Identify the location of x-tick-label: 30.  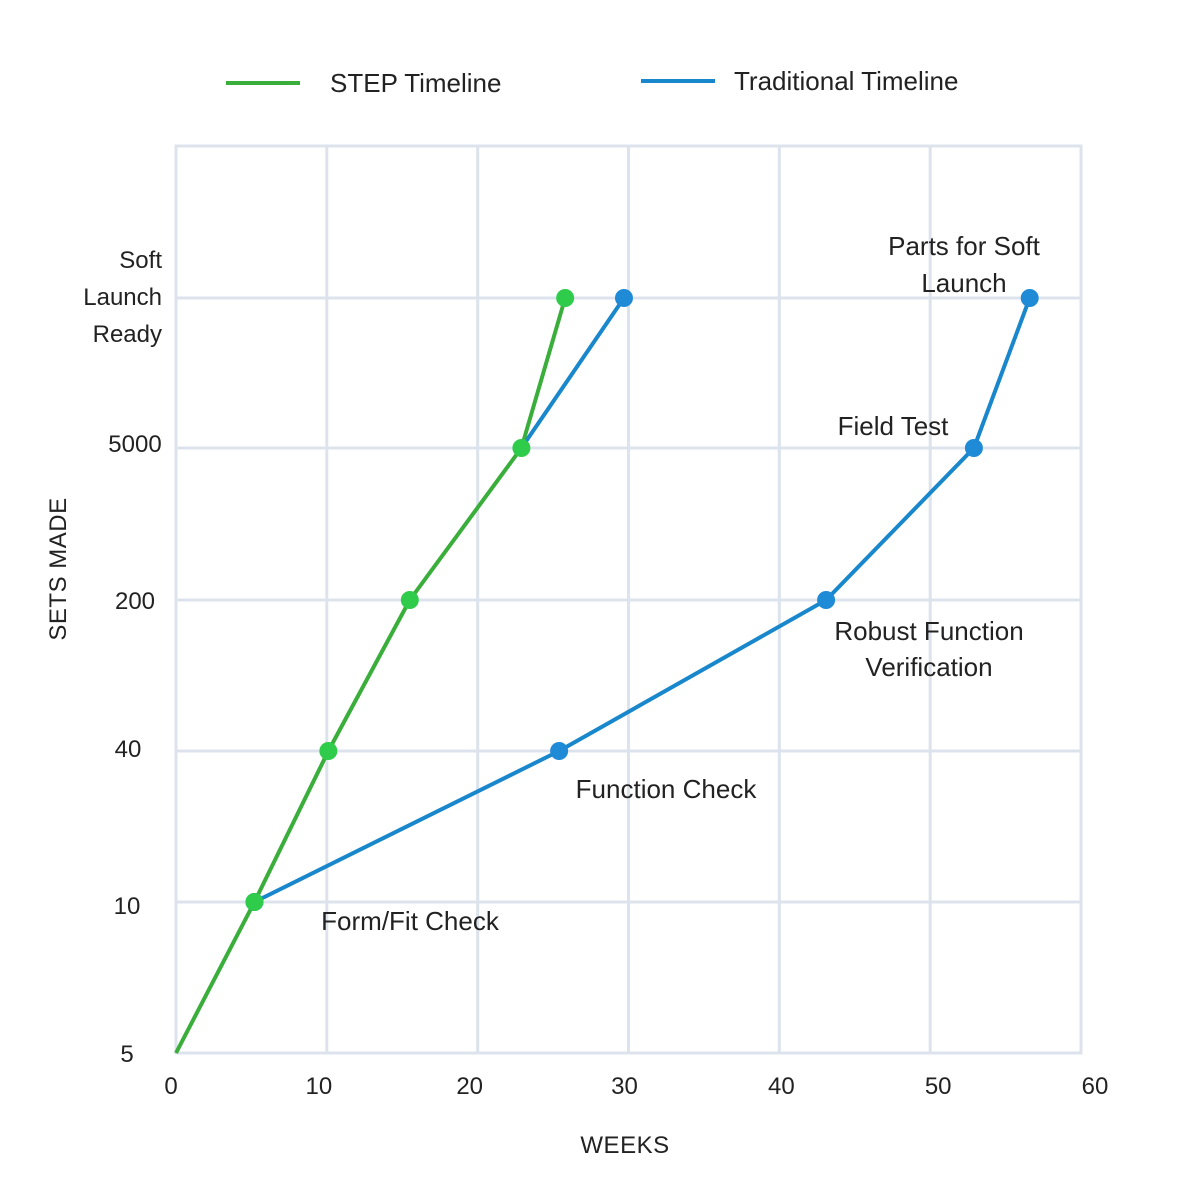
(624, 1086).